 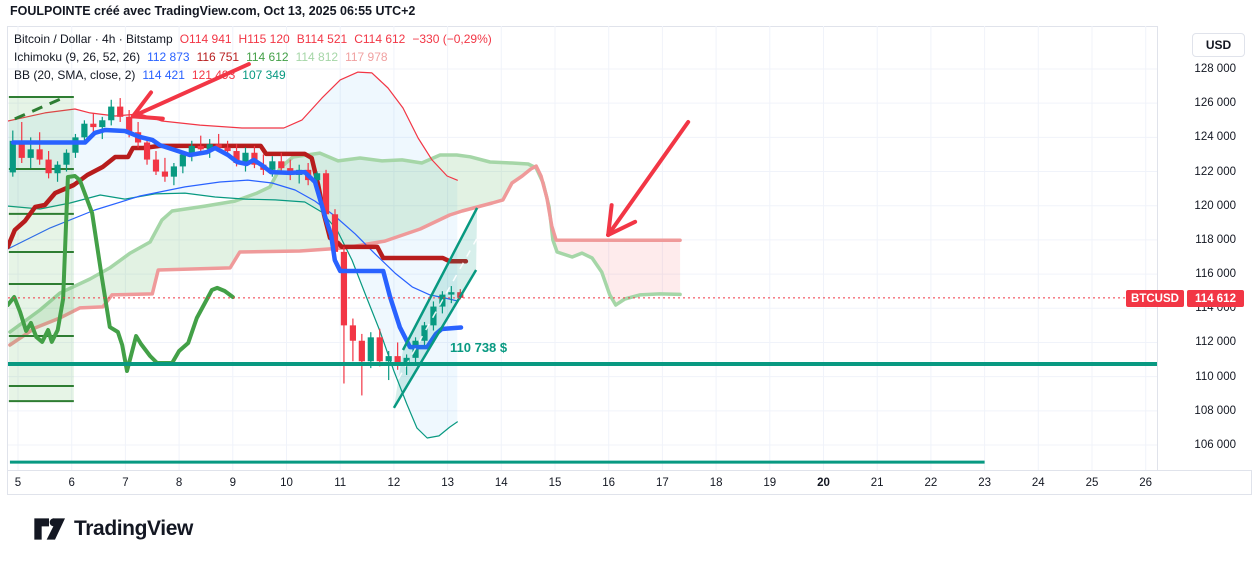 What do you see at coordinates (1215, 376) in the screenshot?
I see `price-tick: 110 000` at bounding box center [1215, 376].